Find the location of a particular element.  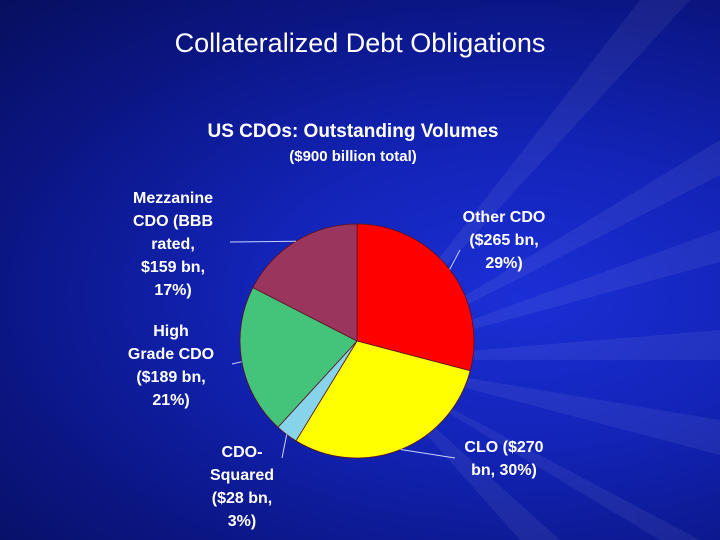

leader-line-cdo-squared is located at coordinates (284, 446).